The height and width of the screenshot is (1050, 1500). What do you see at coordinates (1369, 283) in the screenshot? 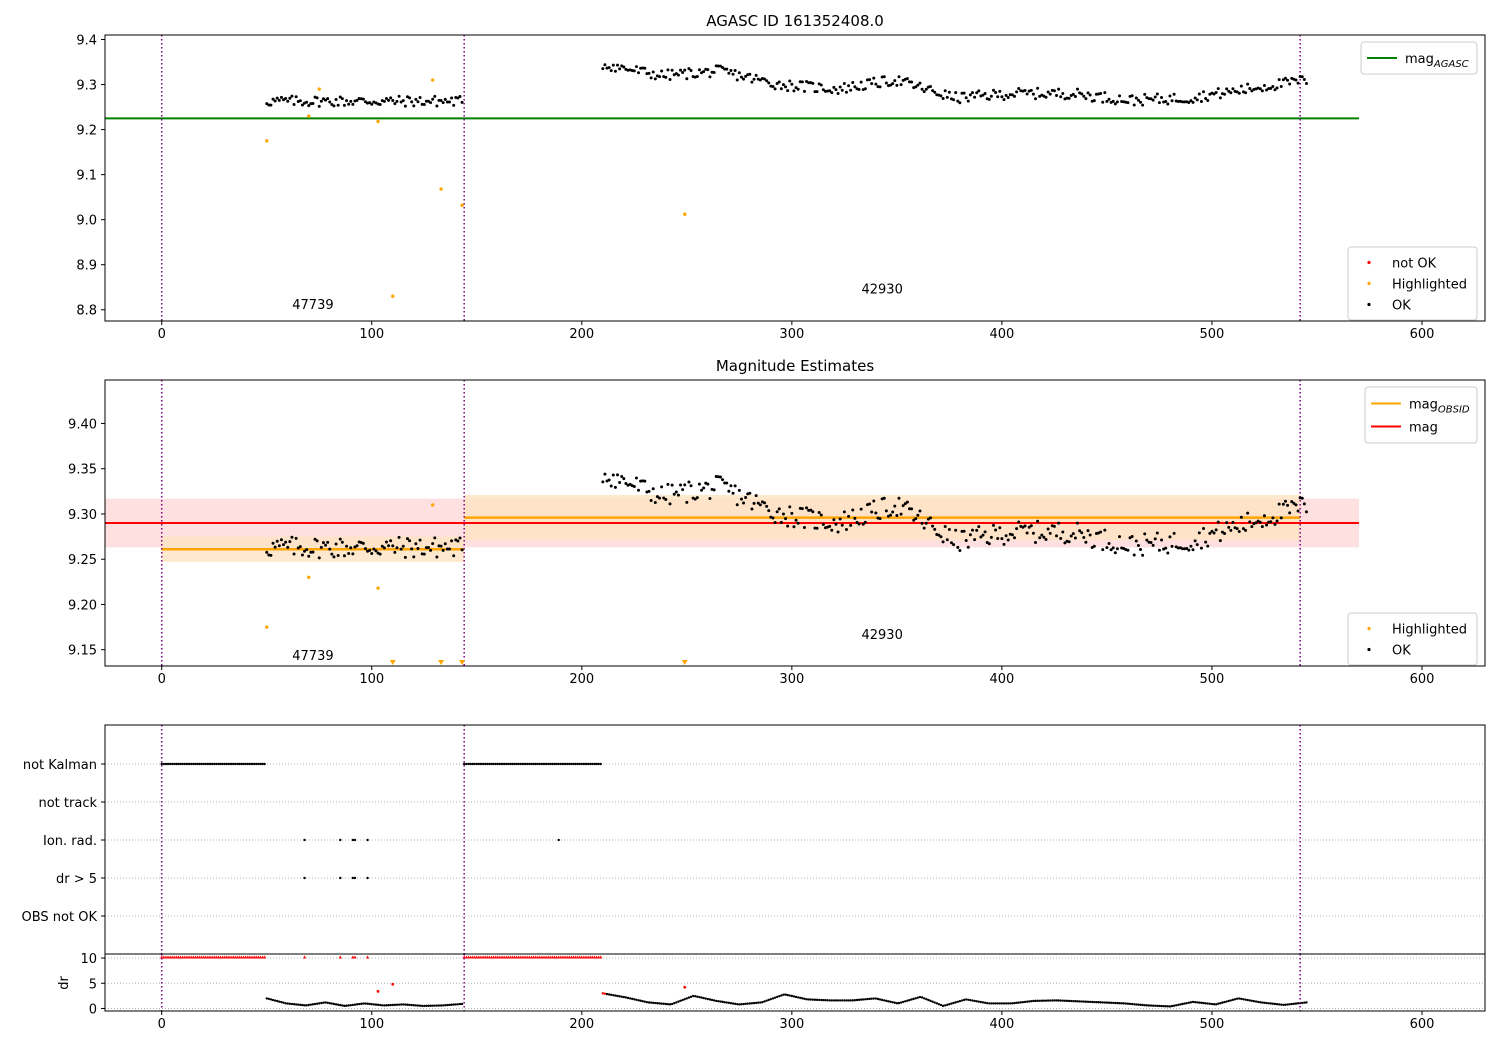
I see `legend-dot-swatch` at bounding box center [1369, 283].